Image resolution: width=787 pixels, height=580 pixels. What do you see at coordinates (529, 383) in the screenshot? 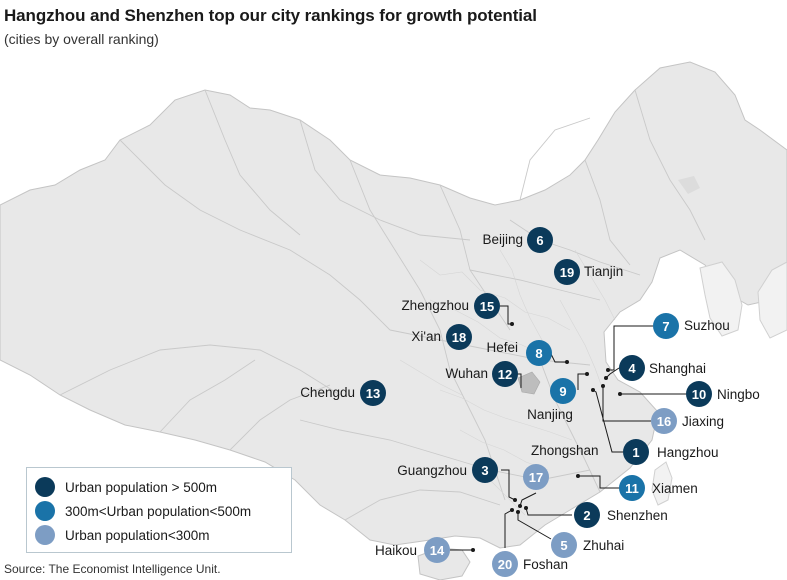
I see `highlighted-region` at bounding box center [529, 383].